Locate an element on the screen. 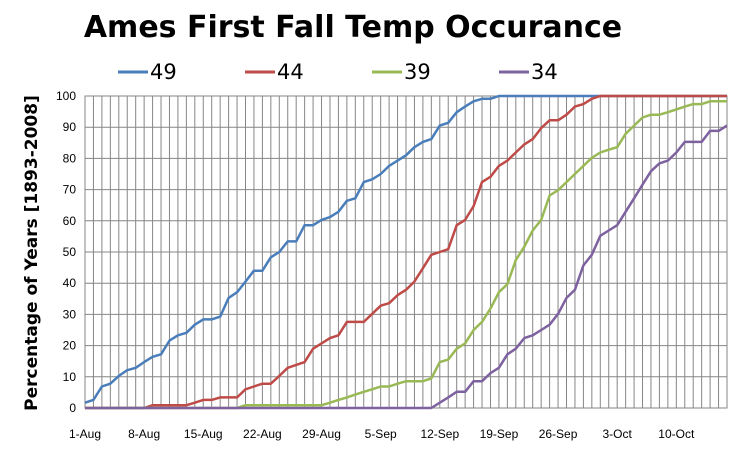  legend: 49 44 39 34 is located at coordinates (338, 72).